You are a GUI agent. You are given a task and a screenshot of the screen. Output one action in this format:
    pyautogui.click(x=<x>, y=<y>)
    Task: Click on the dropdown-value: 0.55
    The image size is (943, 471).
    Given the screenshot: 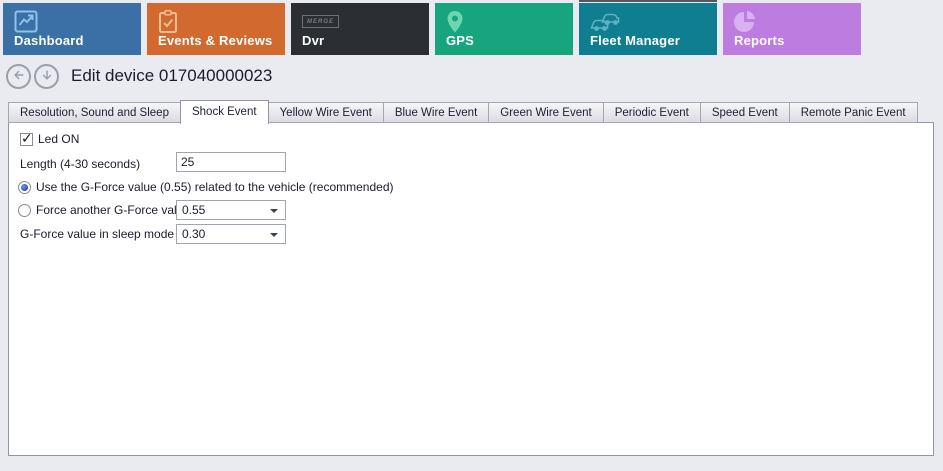 What is the action you would take?
    pyautogui.click(x=194, y=210)
    